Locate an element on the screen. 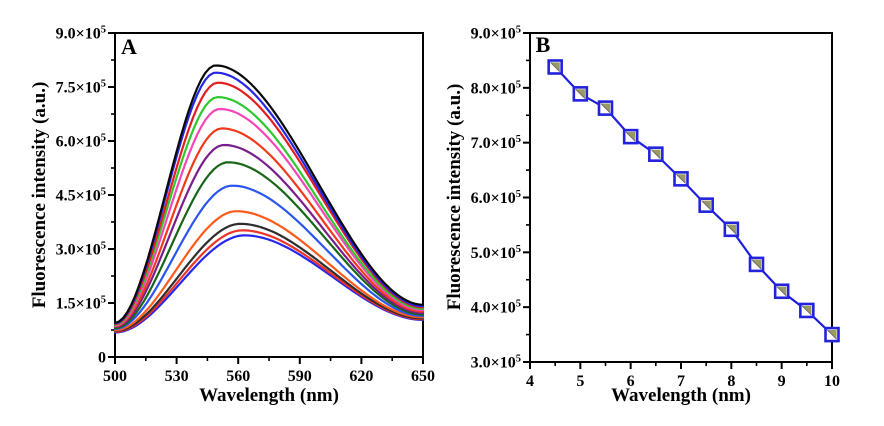 The width and height of the screenshot is (884, 426). panel-a-letter: A is located at coordinates (129, 46).